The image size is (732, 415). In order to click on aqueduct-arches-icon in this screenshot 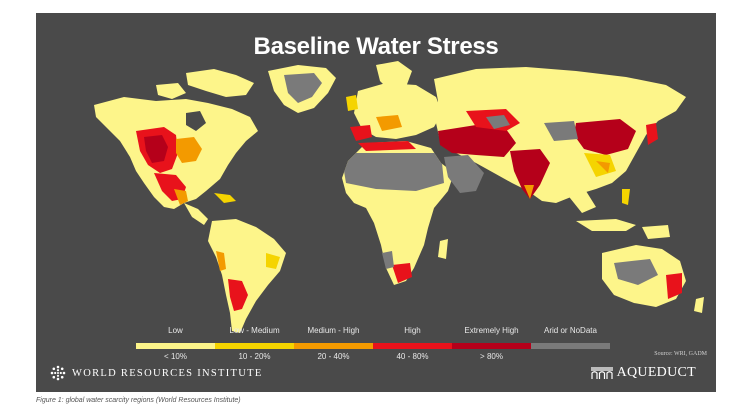, I will do `click(601, 373)`.